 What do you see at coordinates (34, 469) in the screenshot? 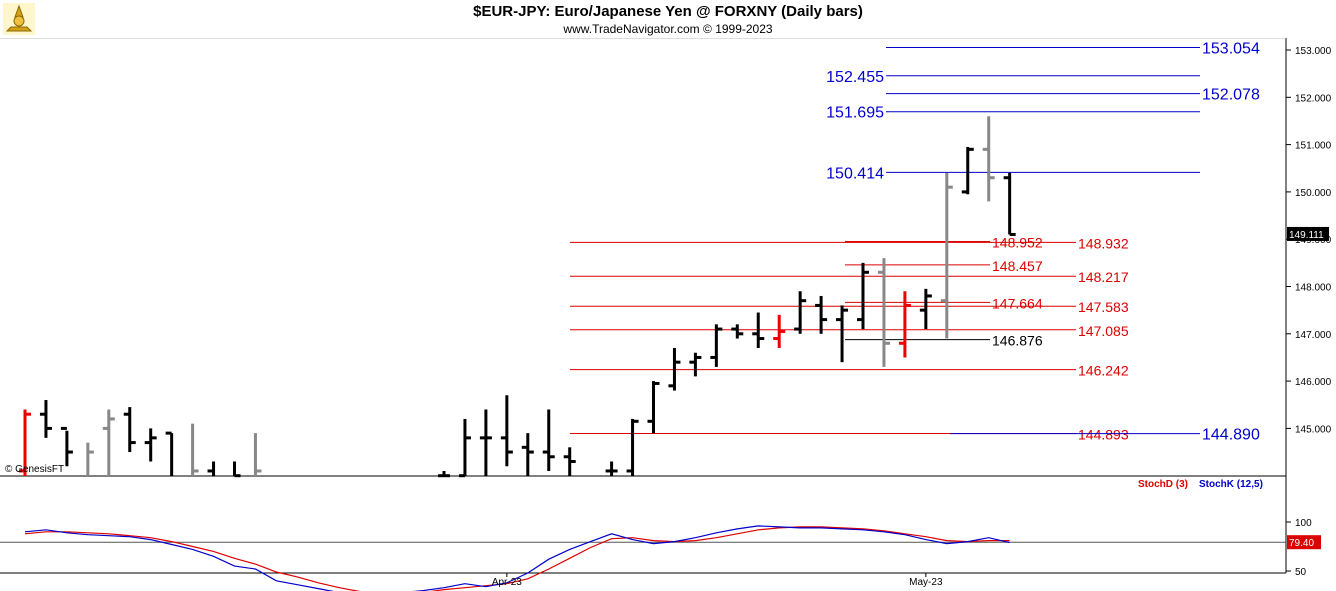
I see `watermark-text: © GenesisFT` at bounding box center [34, 469].